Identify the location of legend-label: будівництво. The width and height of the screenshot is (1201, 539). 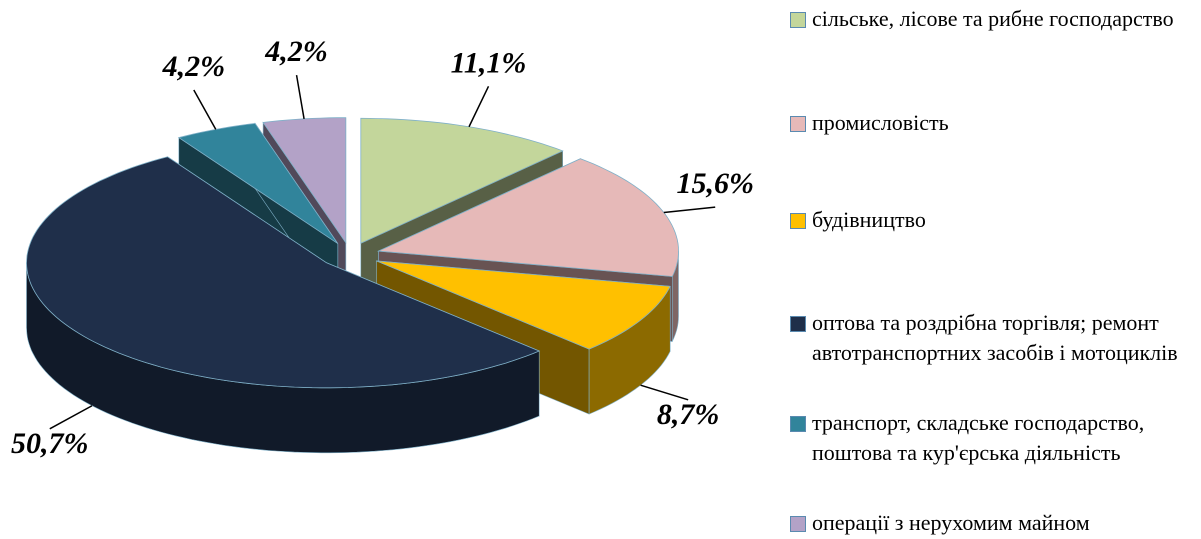
(869, 219).